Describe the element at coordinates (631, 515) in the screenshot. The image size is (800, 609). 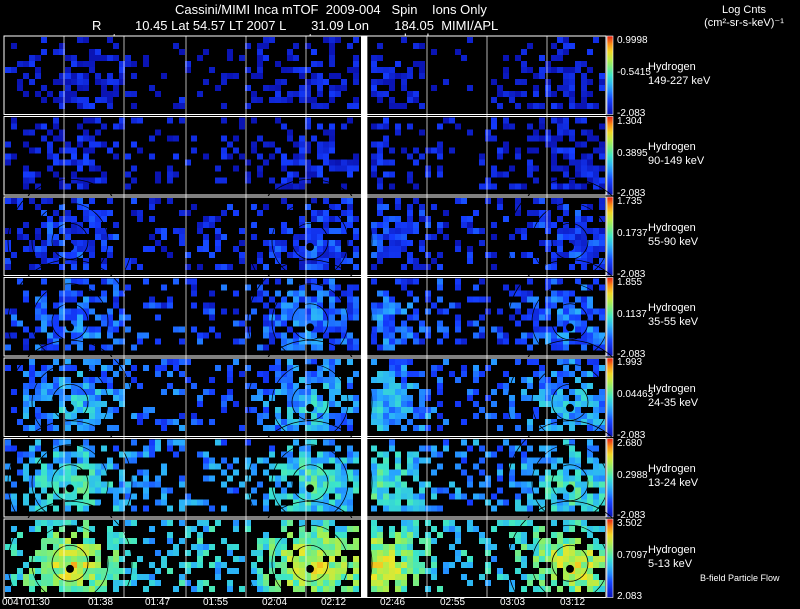
I see `colorbar-min-label: -2.083` at that location.